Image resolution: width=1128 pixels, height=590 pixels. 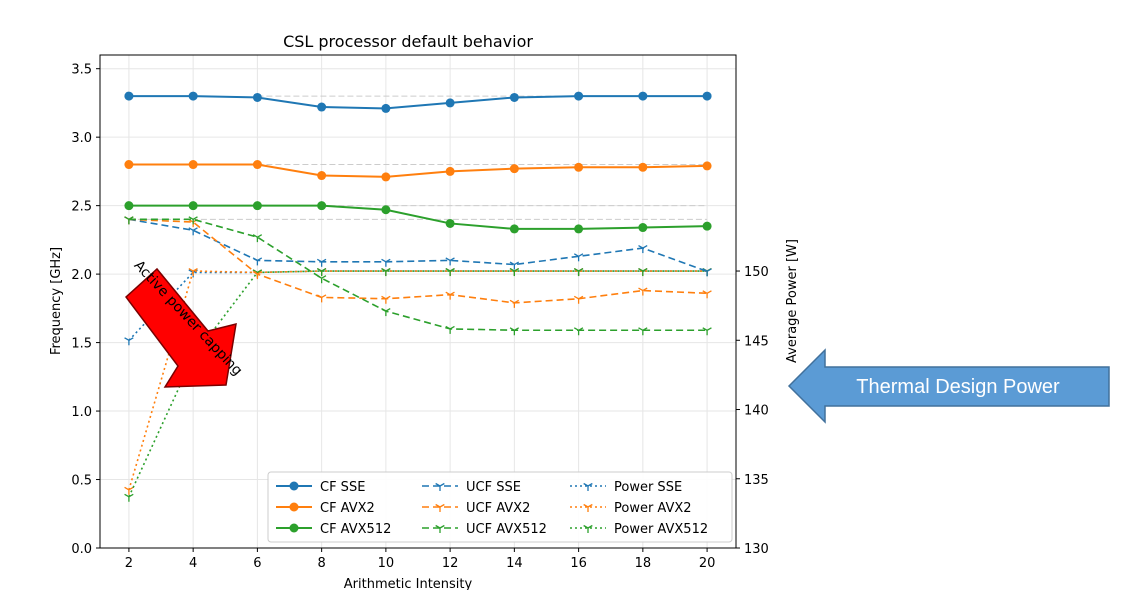 I want to click on legend-entry: Power SSE, so click(x=626, y=487).